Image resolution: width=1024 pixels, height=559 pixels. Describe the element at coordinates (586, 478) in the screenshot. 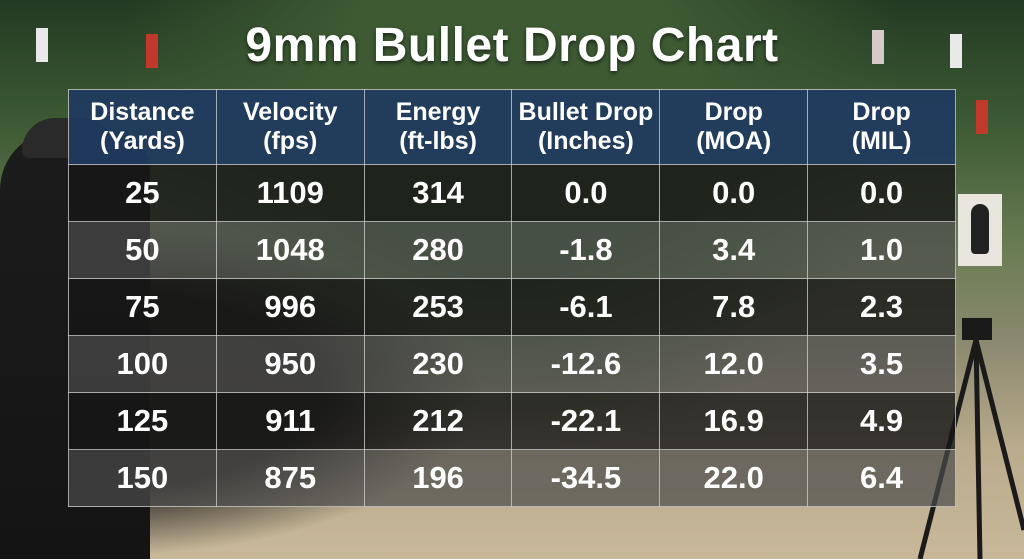

I see `cell-bullet-drop: -34.5` at that location.